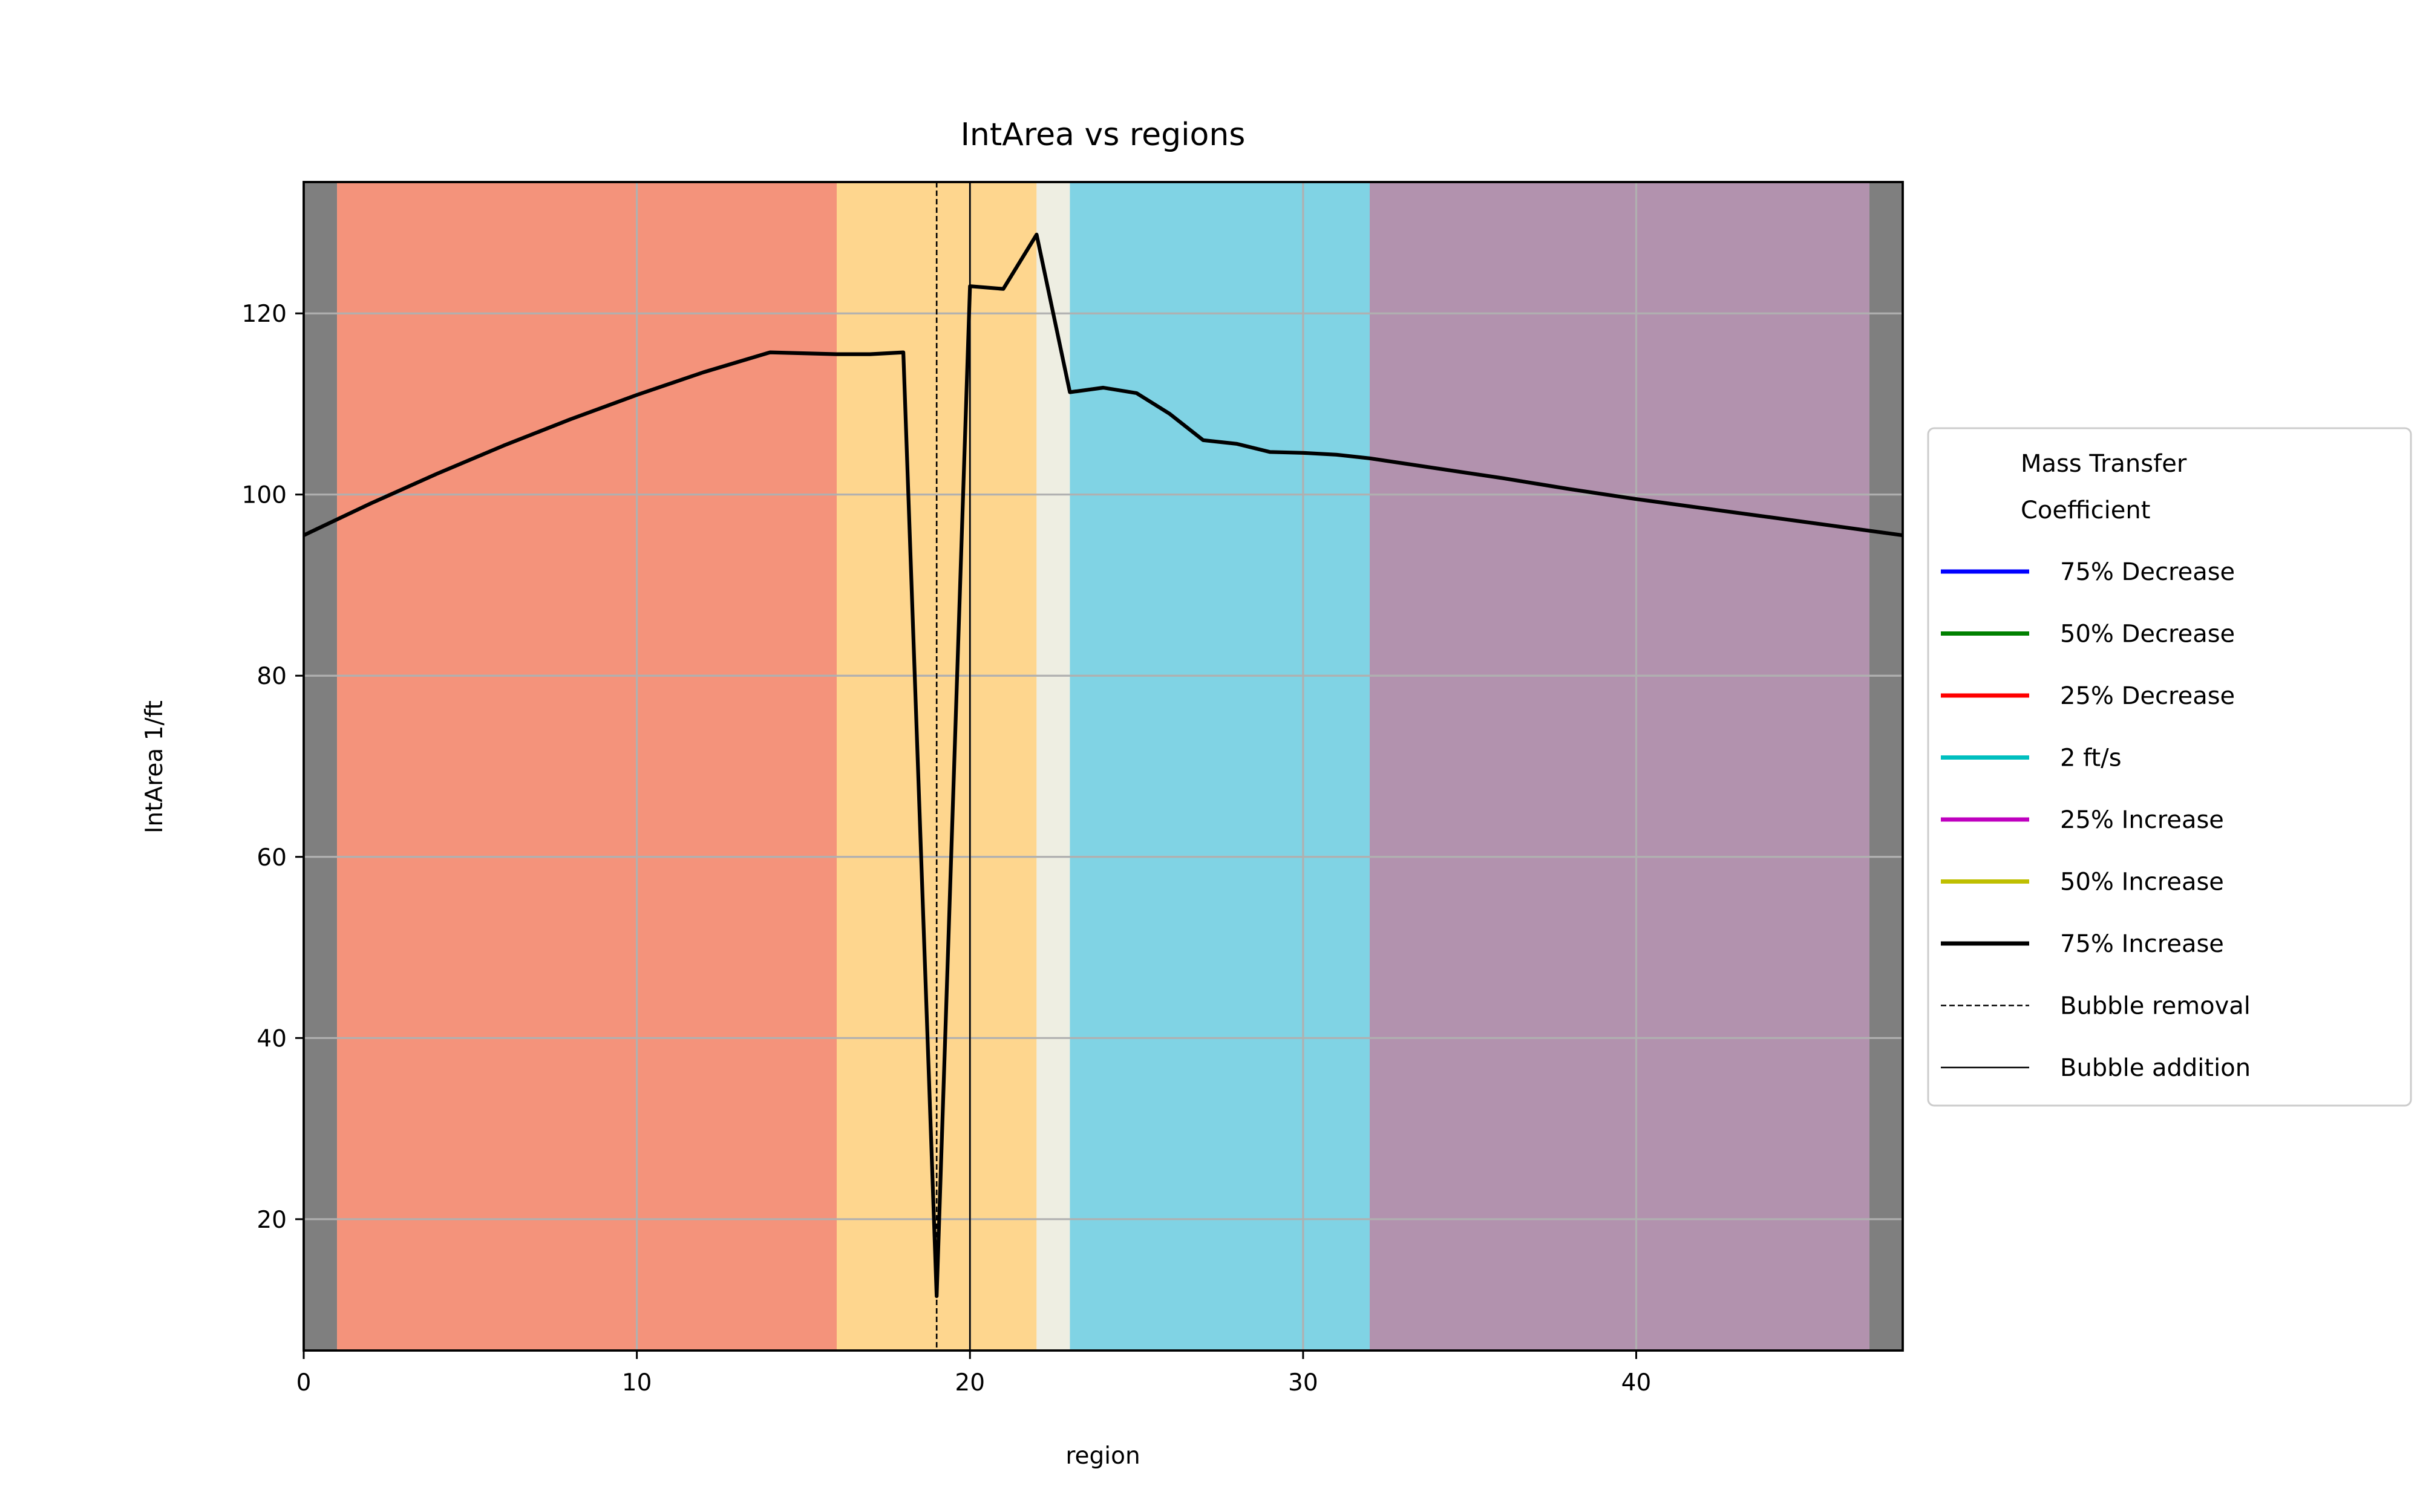 Image resolution: width=2420 pixels, height=1512 pixels. I want to click on legend-box, so click(2169, 767).